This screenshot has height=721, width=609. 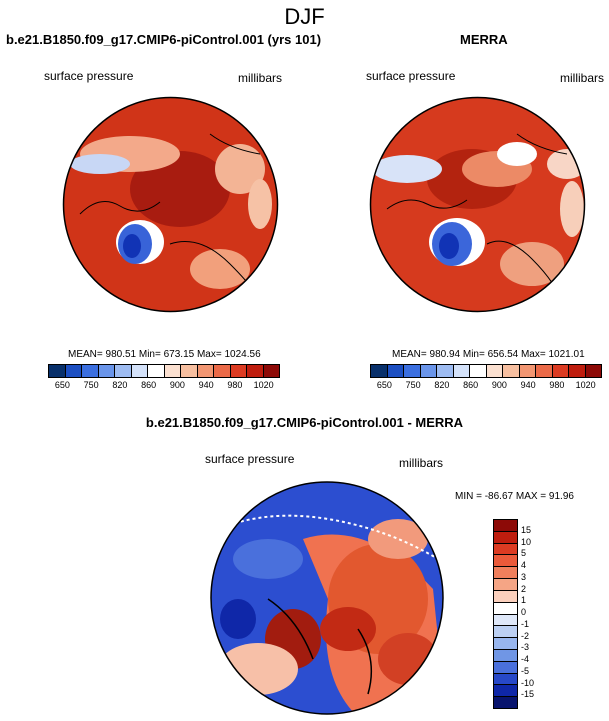 What do you see at coordinates (170, 204) in the screenshot?
I see `model-polar-map` at bounding box center [170, 204].